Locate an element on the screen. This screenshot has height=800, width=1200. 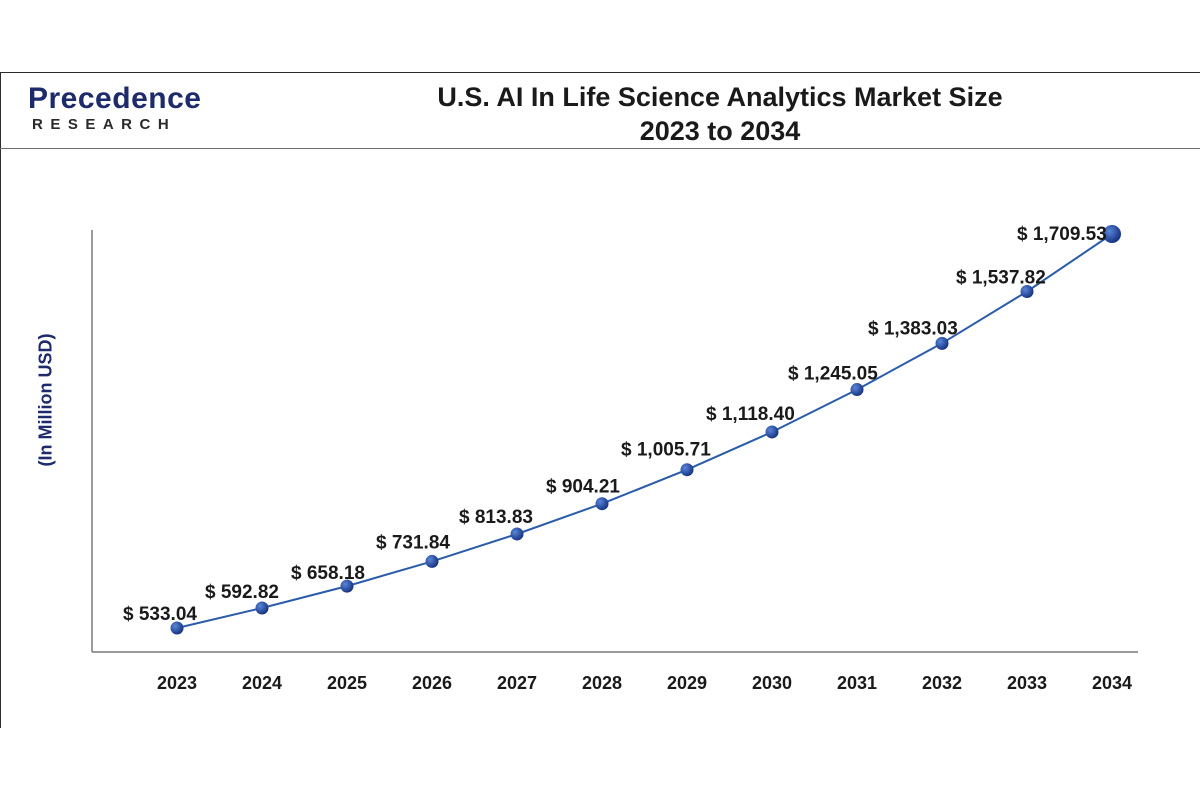
precedence-research-logo: Precedence RESEARCH is located at coordinates (128, 110).